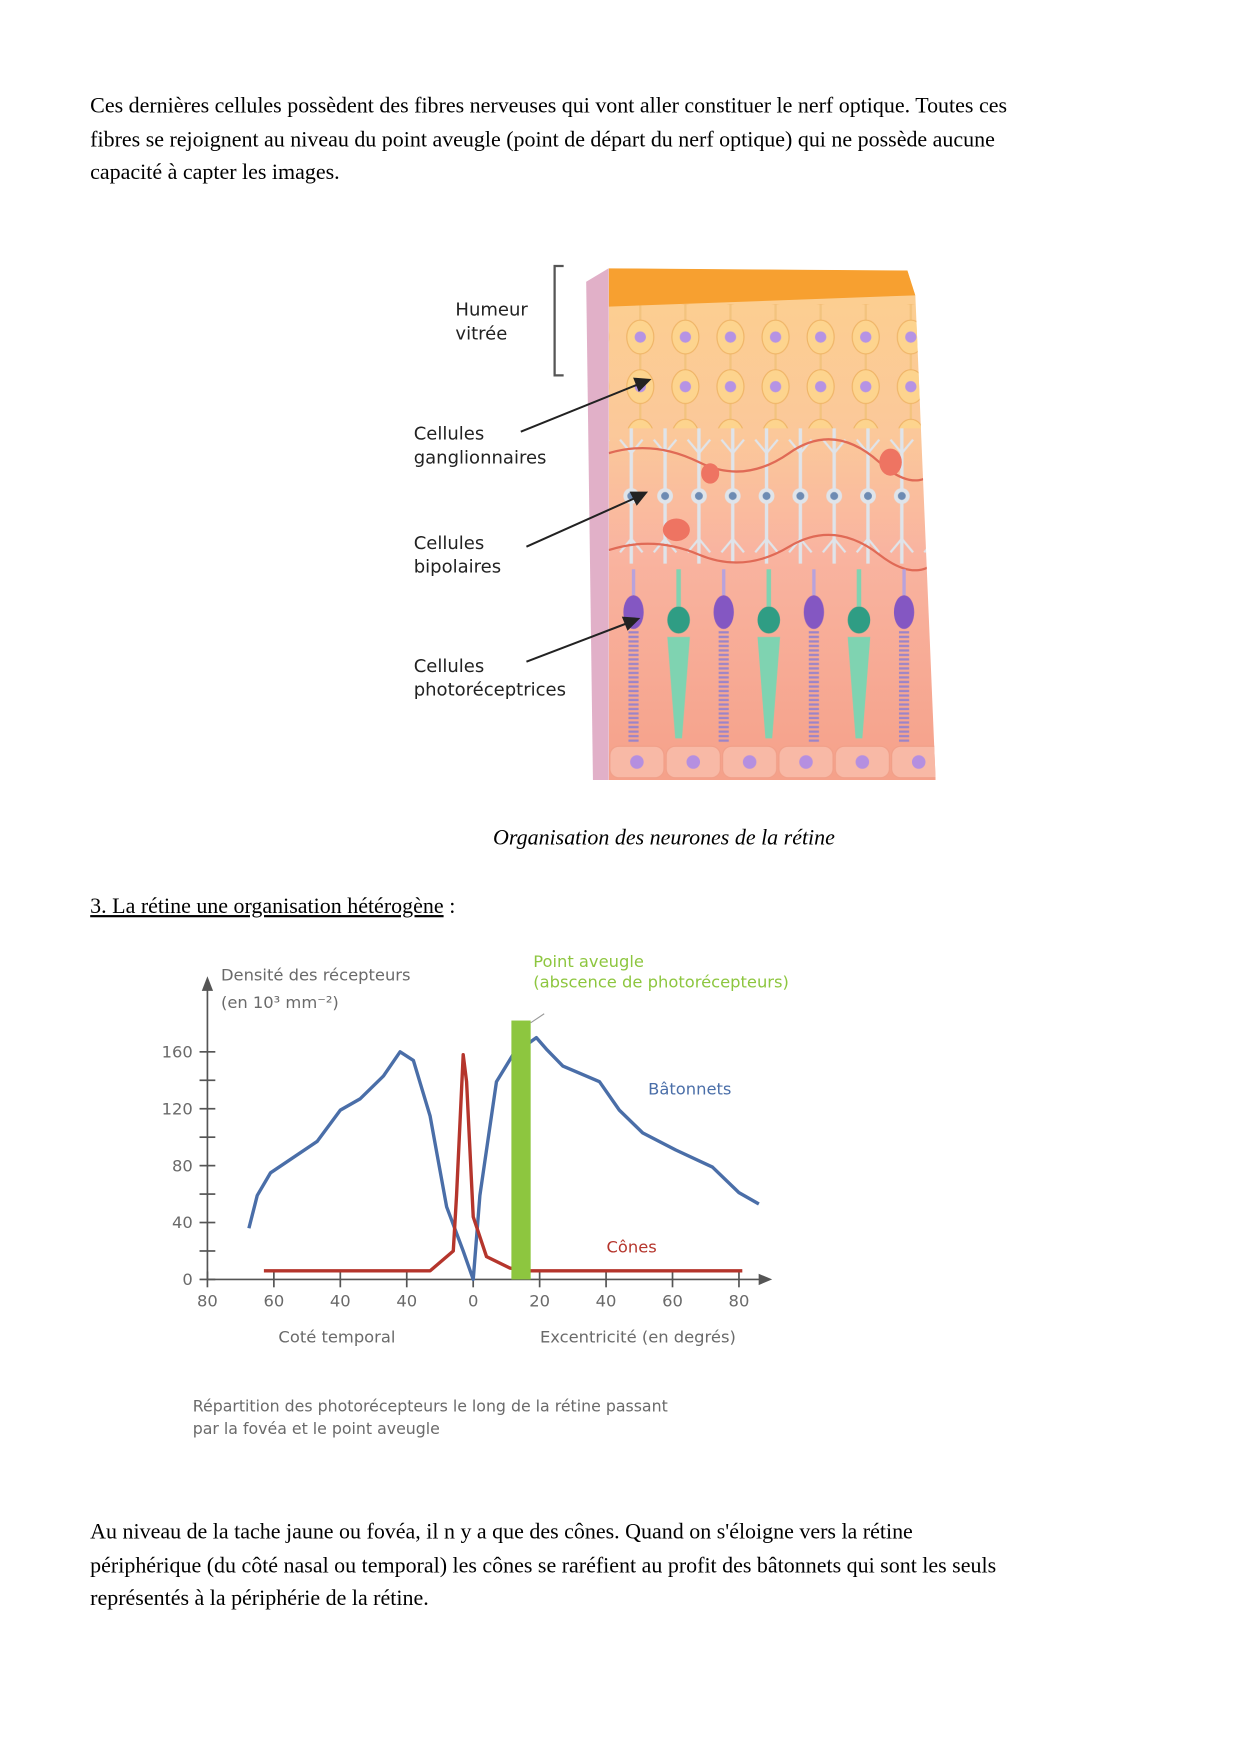  What do you see at coordinates (457, 567) in the screenshot?
I see `figure-label: bipolaires` at bounding box center [457, 567].